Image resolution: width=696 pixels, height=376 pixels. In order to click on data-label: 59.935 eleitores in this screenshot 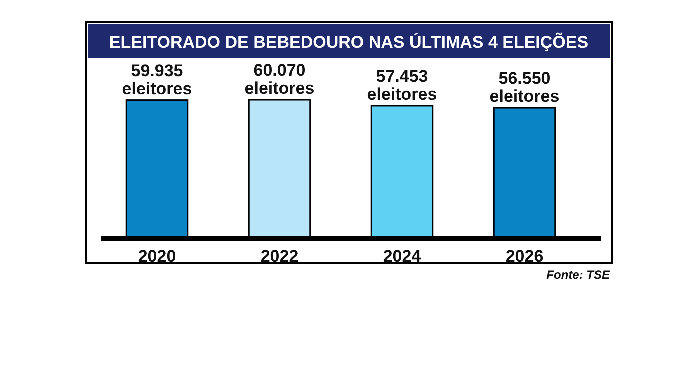, I will do `click(157, 79)`.